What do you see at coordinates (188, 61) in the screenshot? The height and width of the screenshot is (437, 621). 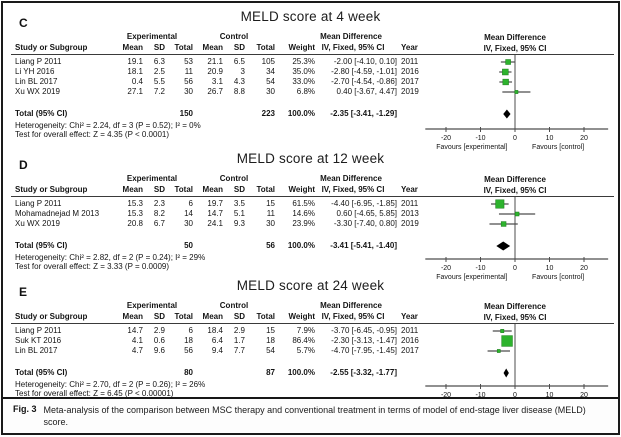 I see `study-exp_total: 53` at bounding box center [188, 61].